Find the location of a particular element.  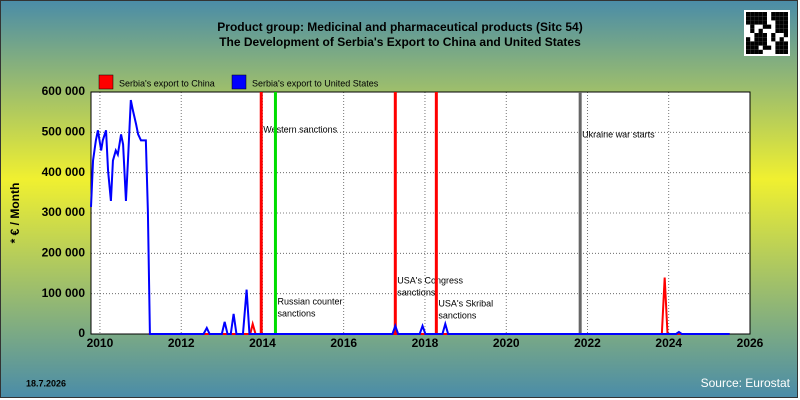

x-tick-label: 2020 is located at coordinates (506, 343).